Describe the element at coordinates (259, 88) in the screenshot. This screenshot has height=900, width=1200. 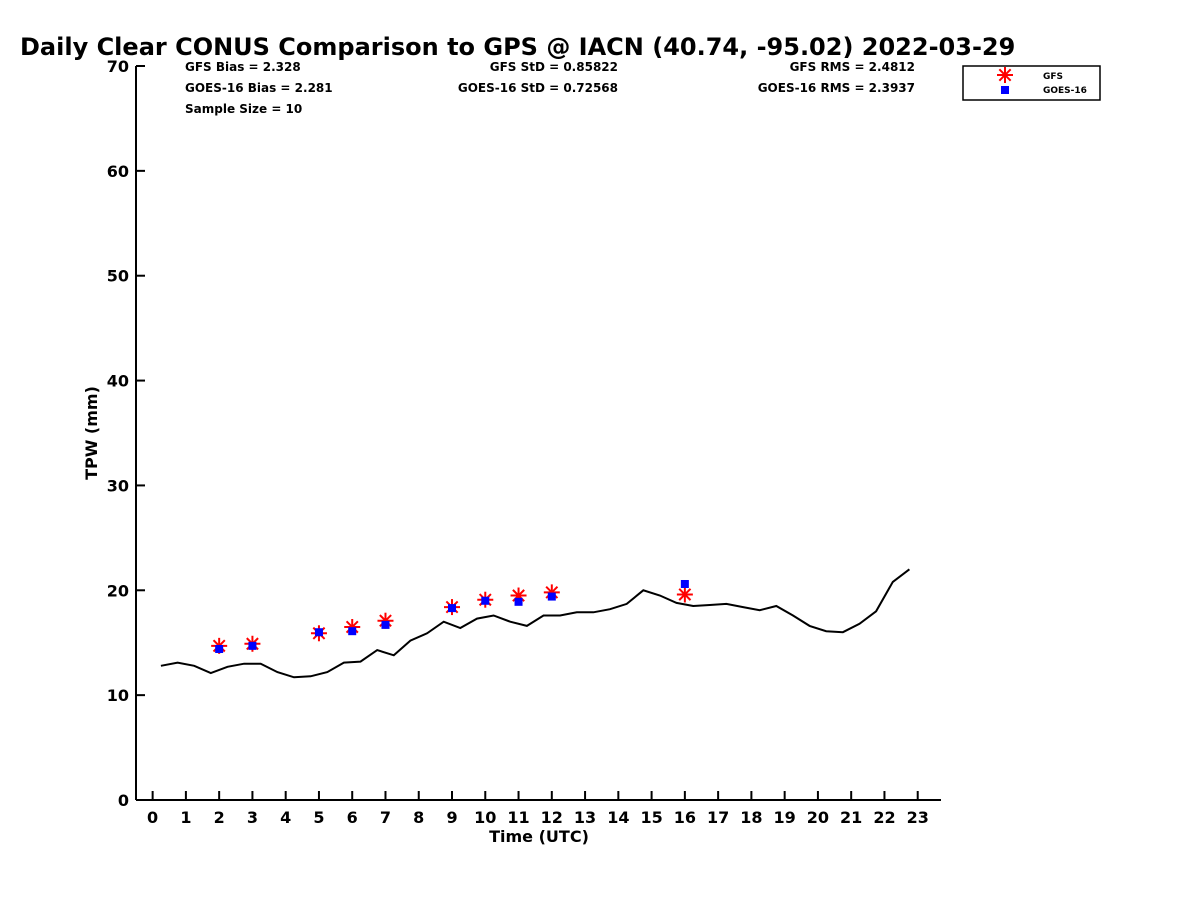
I see `goes-bias-stat: GOES-16 Bias = 2.281` at that location.